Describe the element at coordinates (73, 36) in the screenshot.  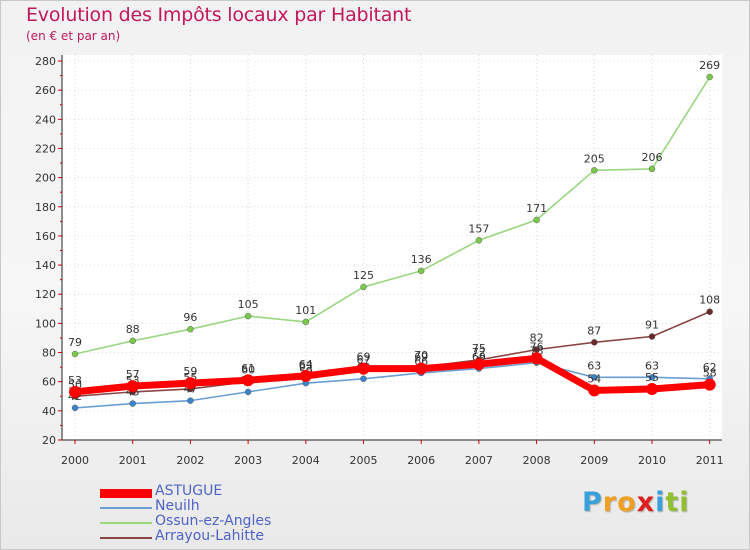
I see `chart-subtitle: (en € et par an)` at that location.